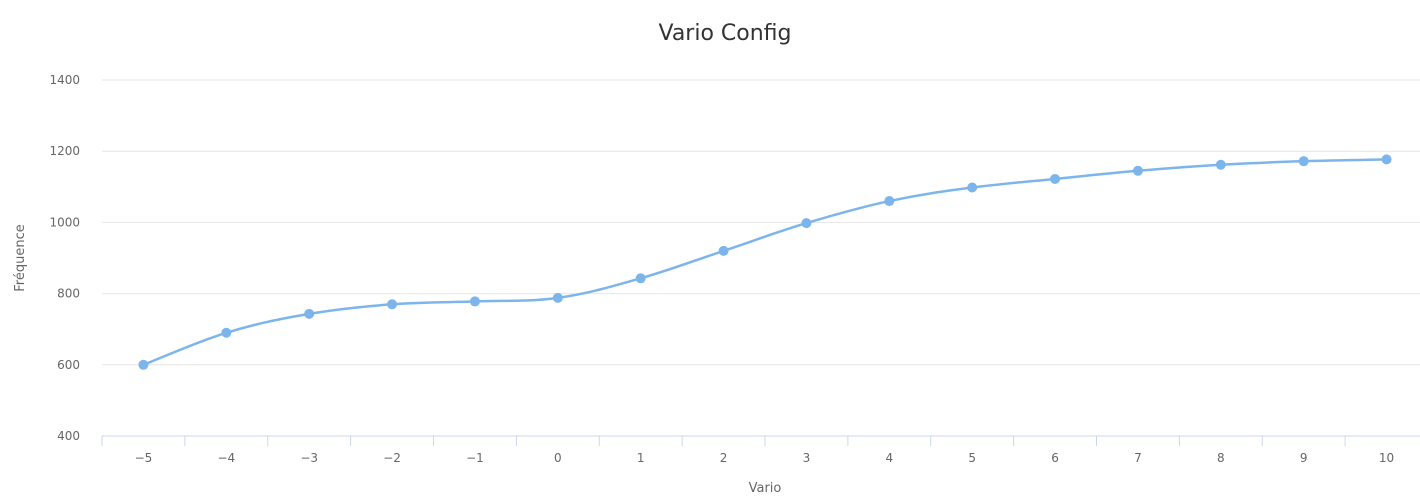 The image size is (1420, 497). I want to click on y-tick-label: 1200, so click(64, 151).